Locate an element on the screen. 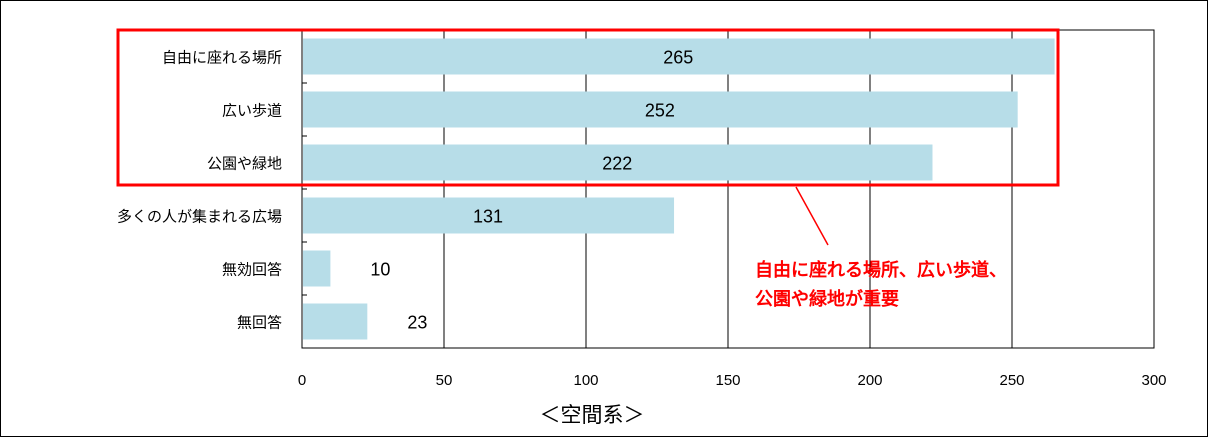 Image resolution: width=1208 pixels, height=437 pixels. x-tick-label-0: 0 is located at coordinates (302, 380).